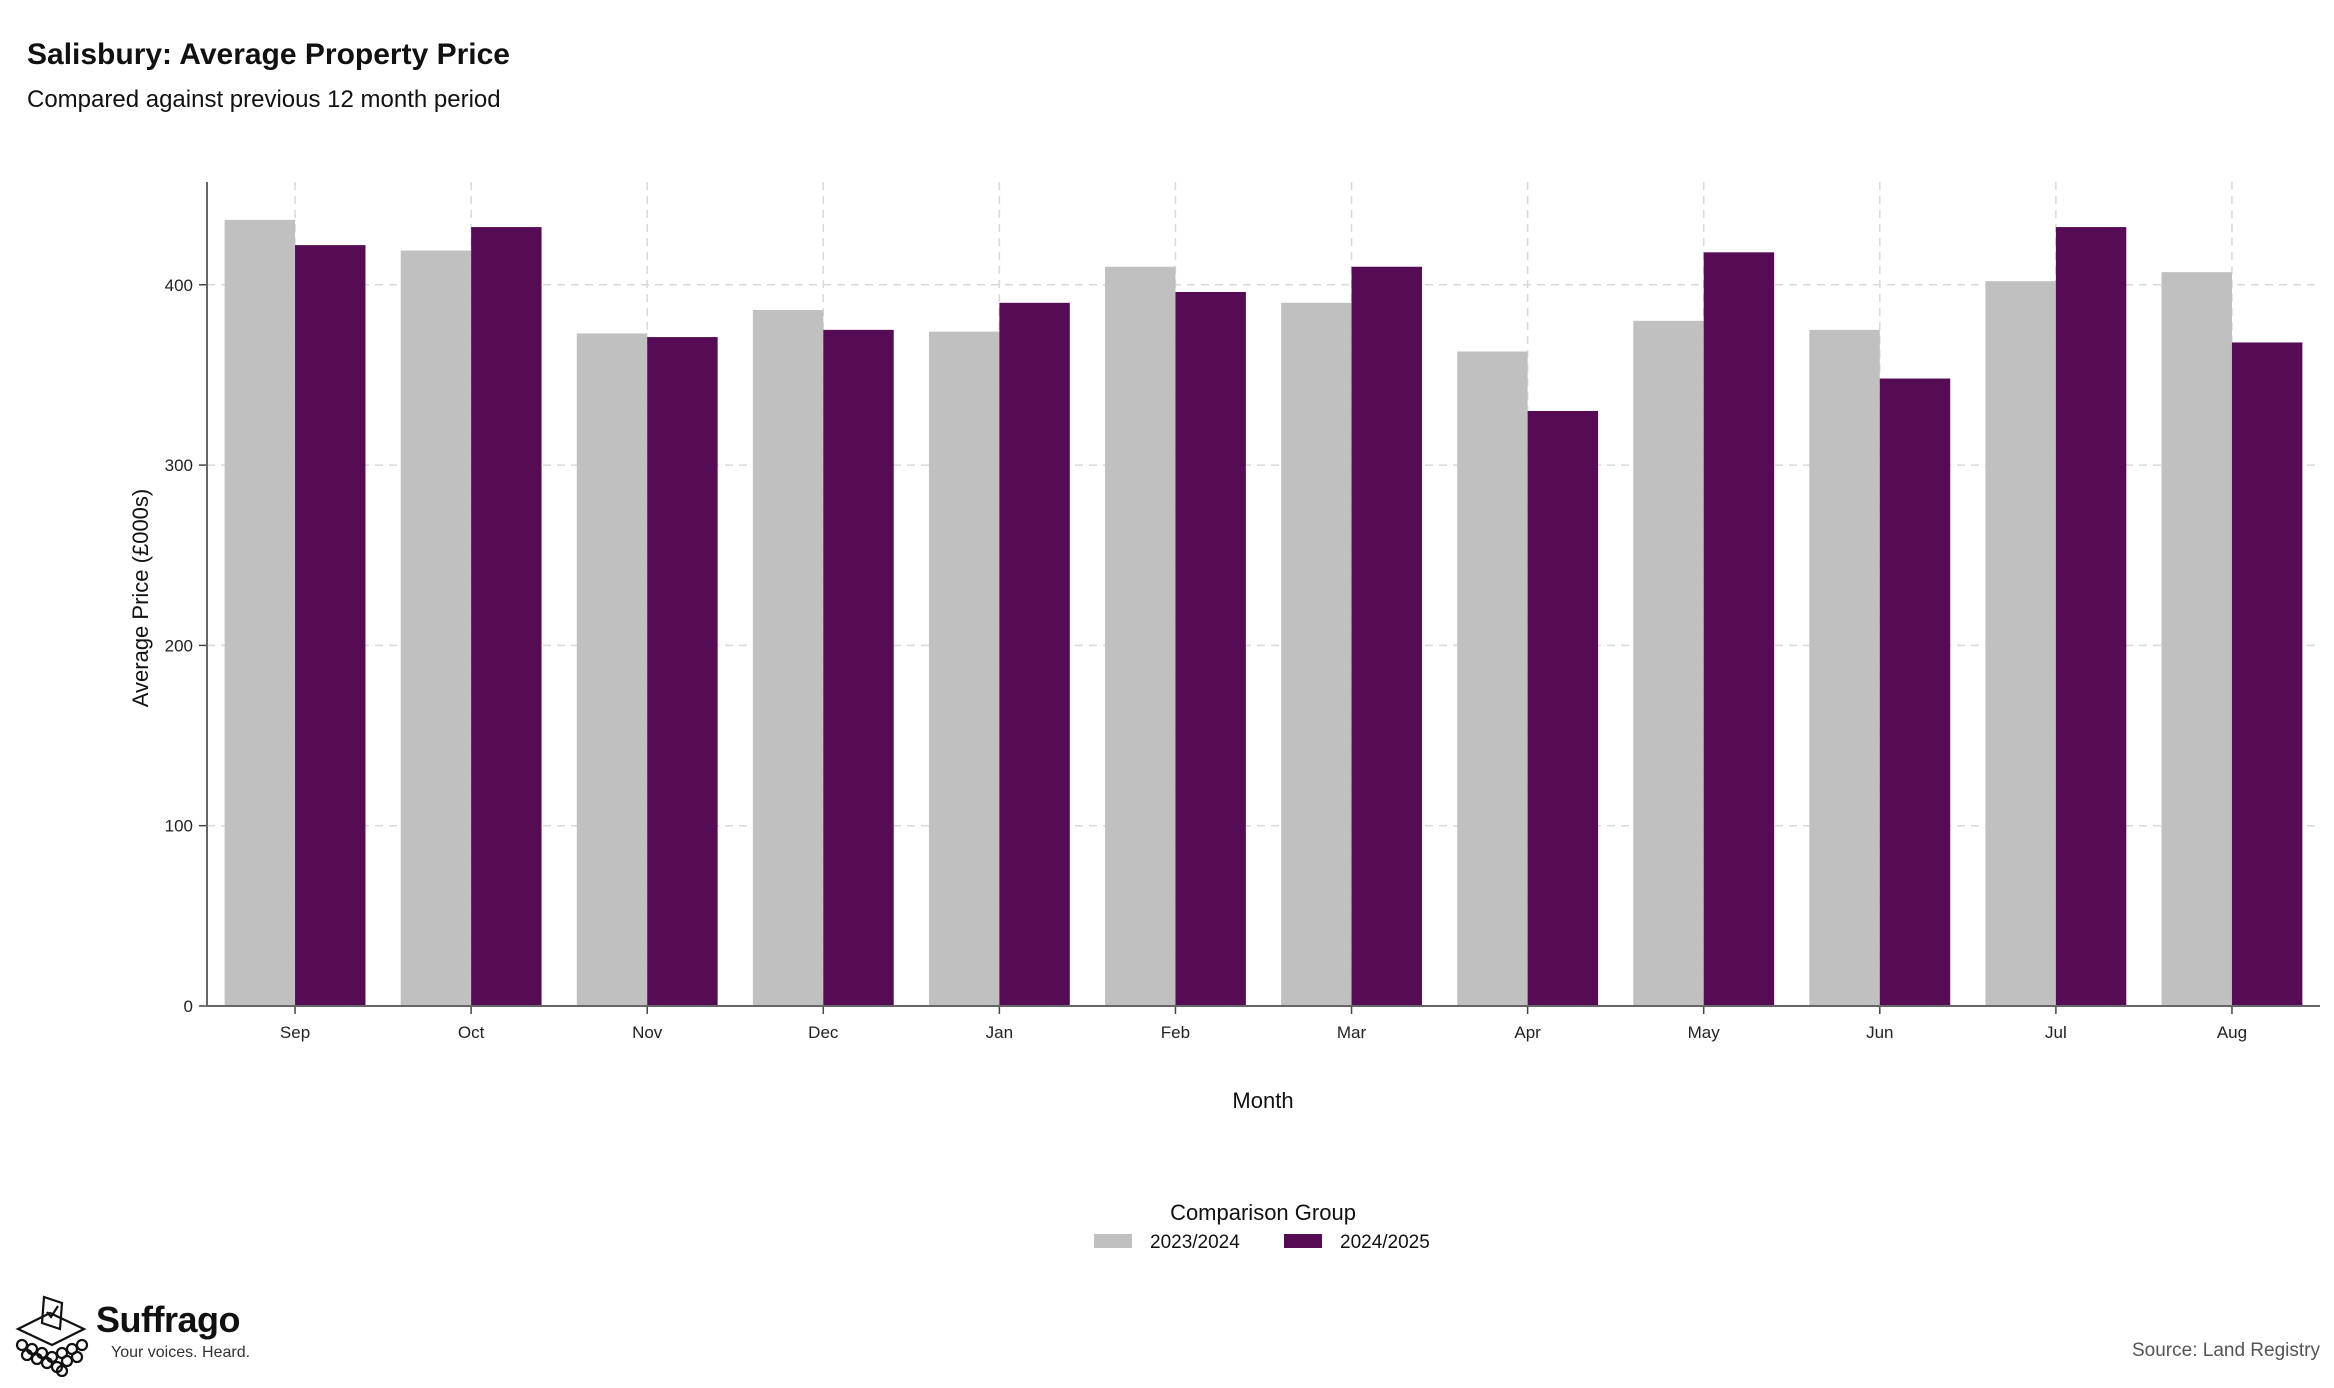  Describe the element at coordinates (788, 658) in the screenshot. I see `bar-2023-2024-dec` at that location.